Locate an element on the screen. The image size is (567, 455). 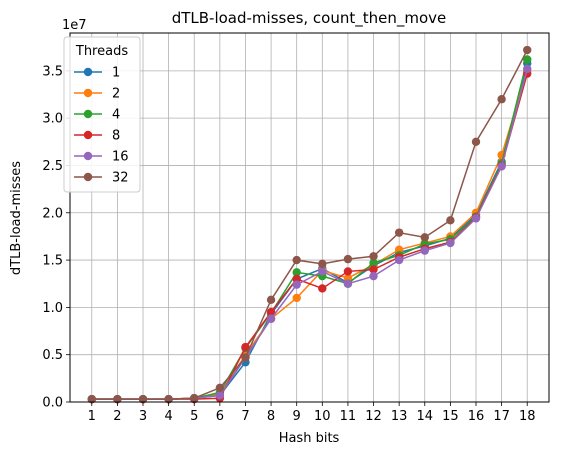
legend-entry: 16 is located at coordinates (101, 157).